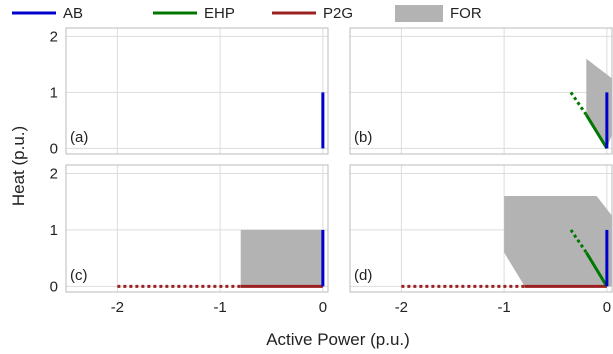 The height and width of the screenshot is (354, 613). What do you see at coordinates (419, 13) in the screenshot?
I see `legend-swatch-for` at bounding box center [419, 13].